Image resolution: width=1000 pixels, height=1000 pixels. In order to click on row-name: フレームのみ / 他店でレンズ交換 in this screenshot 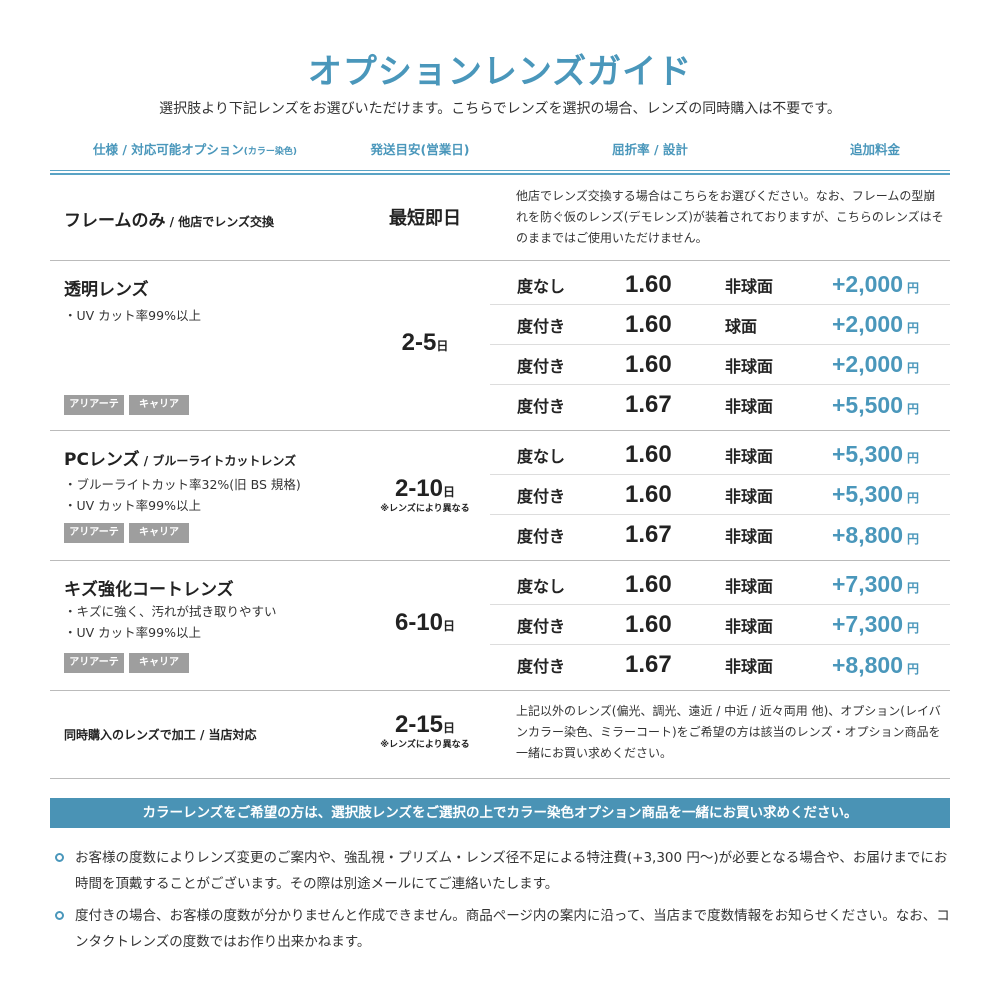, I will do `click(169, 218)`.